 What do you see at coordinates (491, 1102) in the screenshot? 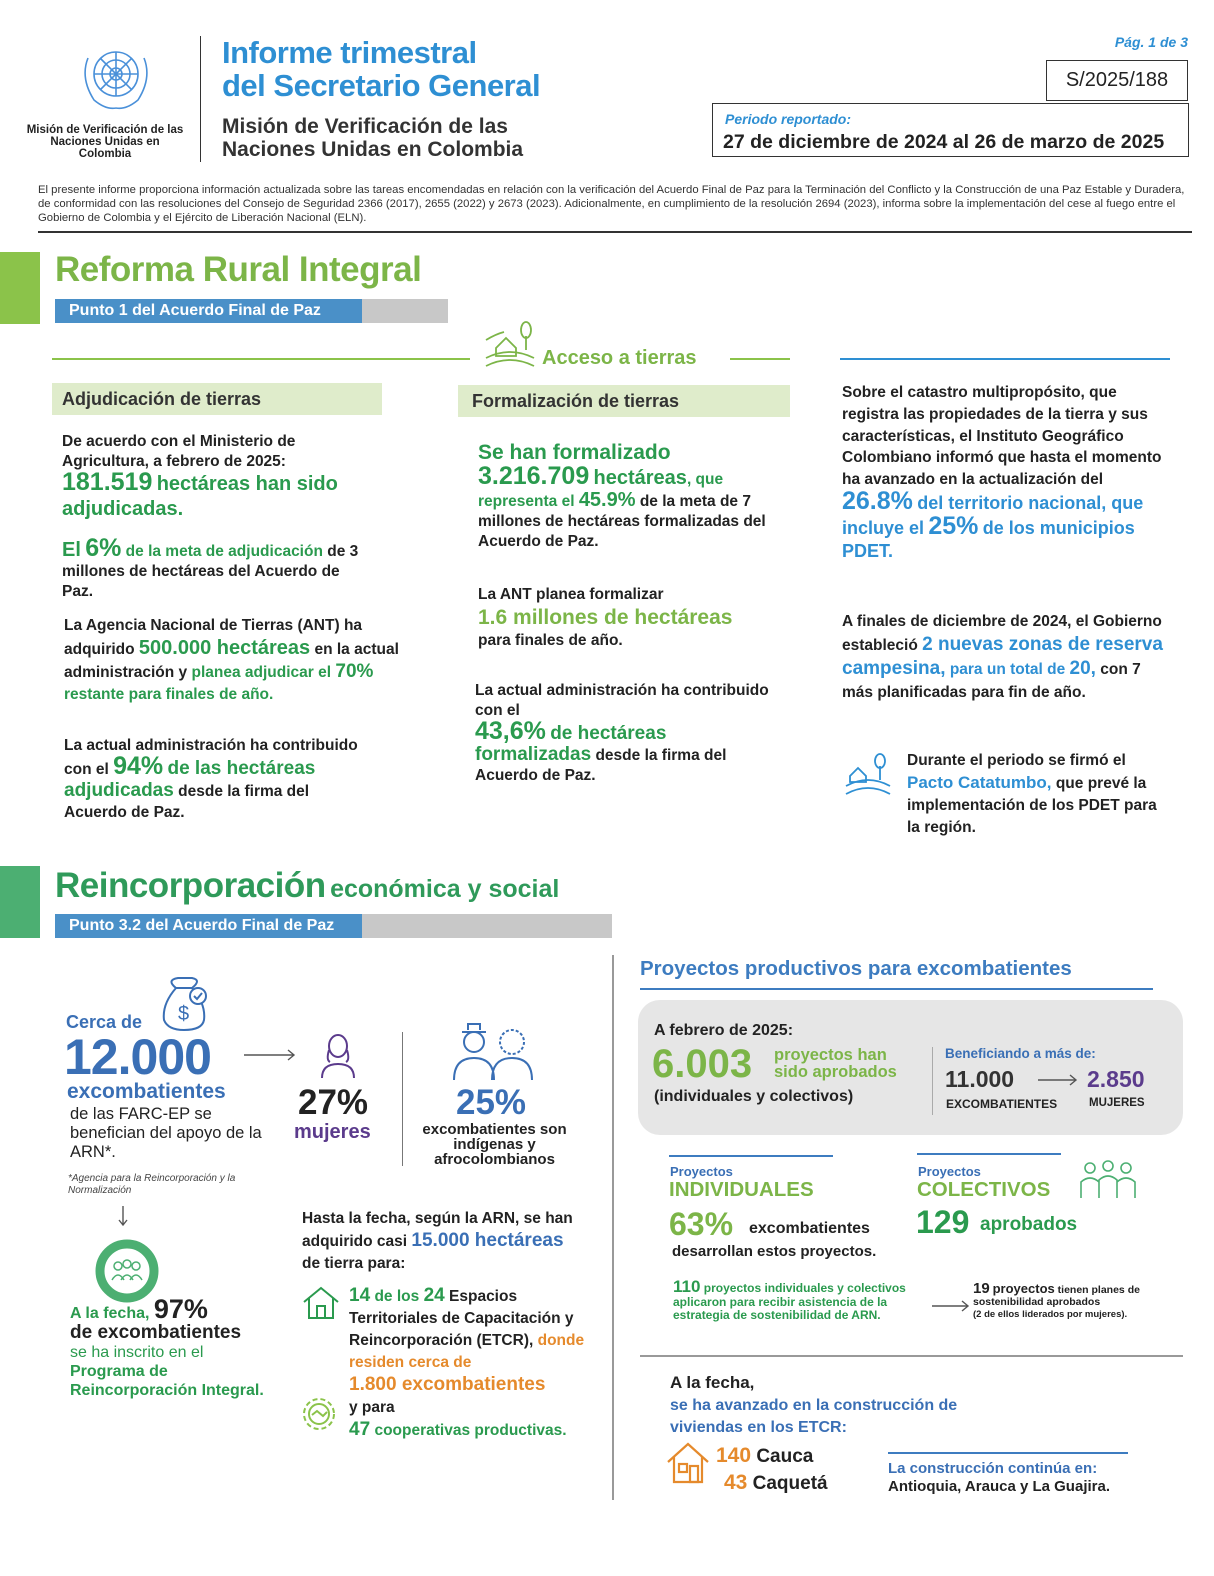
I see `stat: 25%` at bounding box center [491, 1102].